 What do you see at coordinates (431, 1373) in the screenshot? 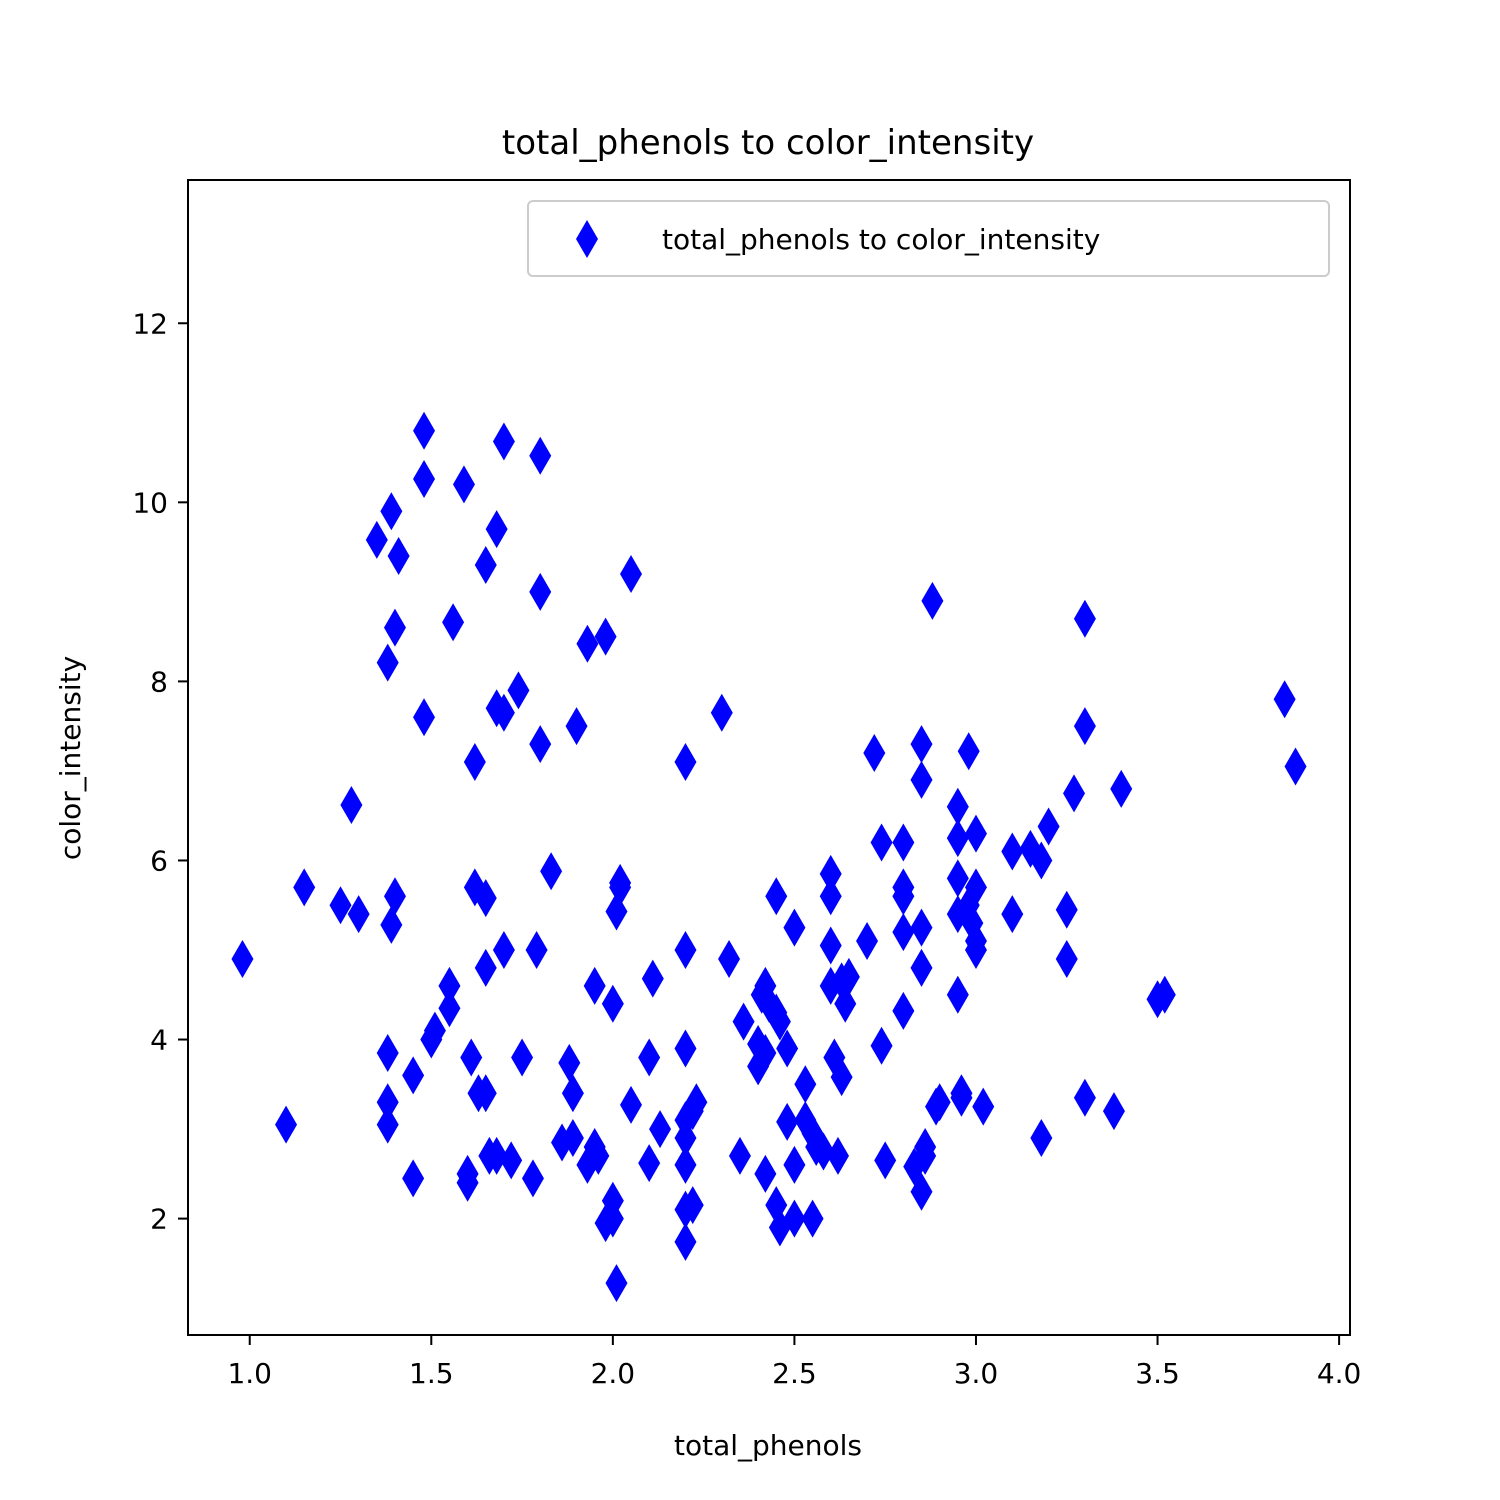
I see `x-tick-label: 1.5` at bounding box center [431, 1373].